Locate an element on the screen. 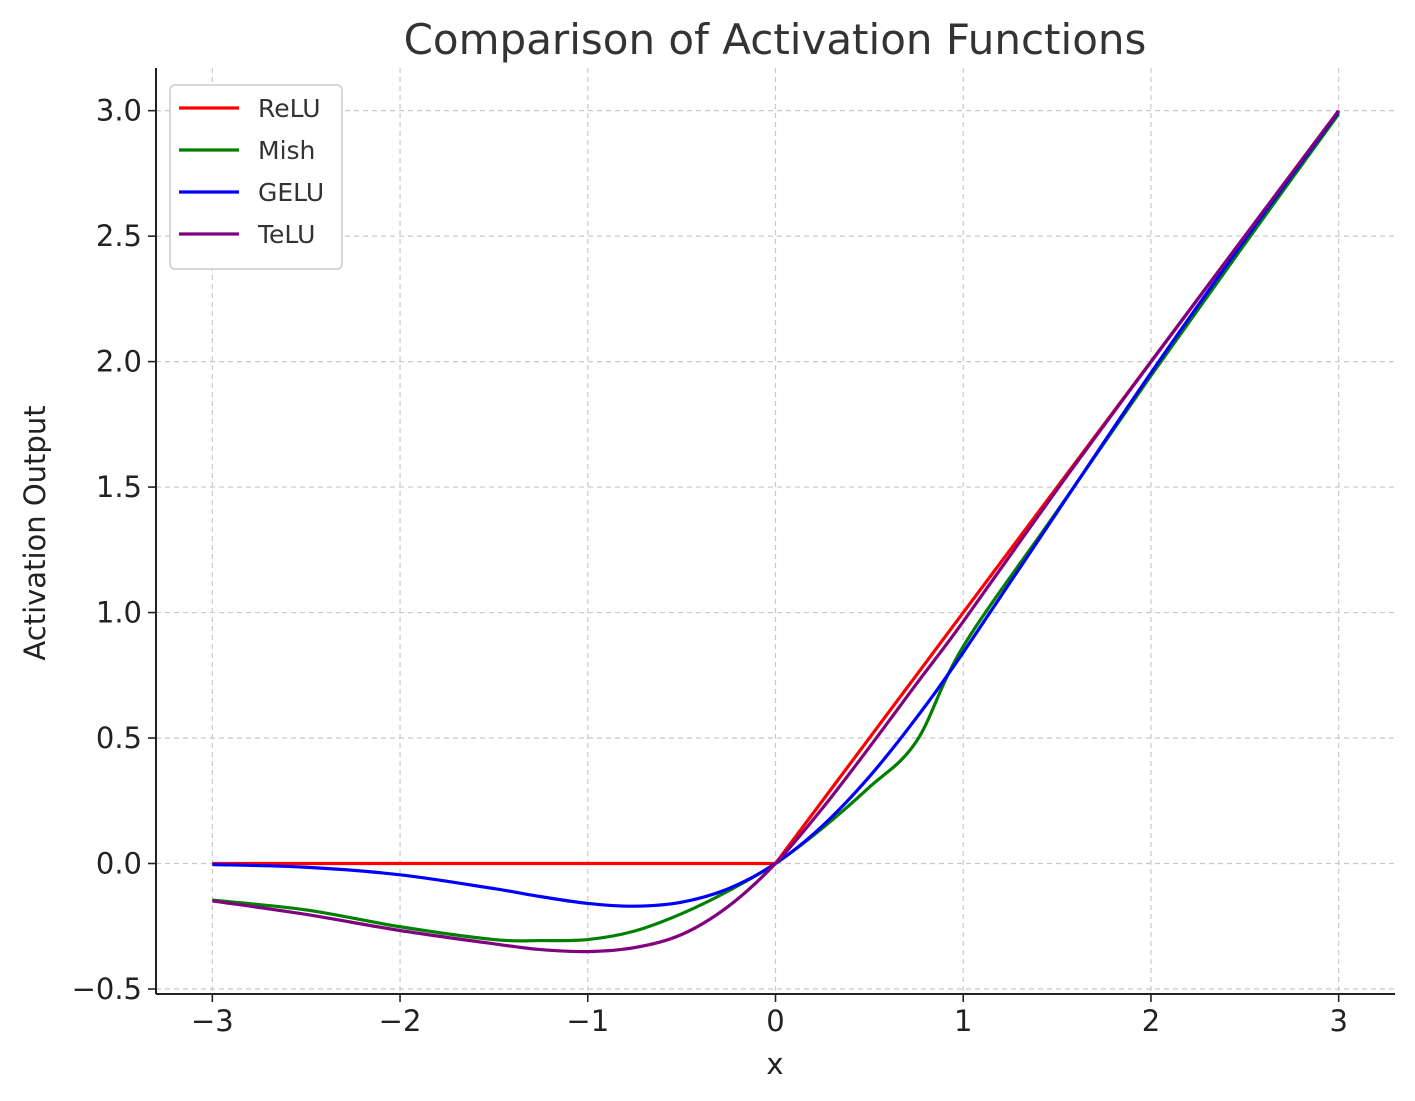 The height and width of the screenshot is (1101, 1415). y-axis-label: Activation Output is located at coordinates (35, 532).